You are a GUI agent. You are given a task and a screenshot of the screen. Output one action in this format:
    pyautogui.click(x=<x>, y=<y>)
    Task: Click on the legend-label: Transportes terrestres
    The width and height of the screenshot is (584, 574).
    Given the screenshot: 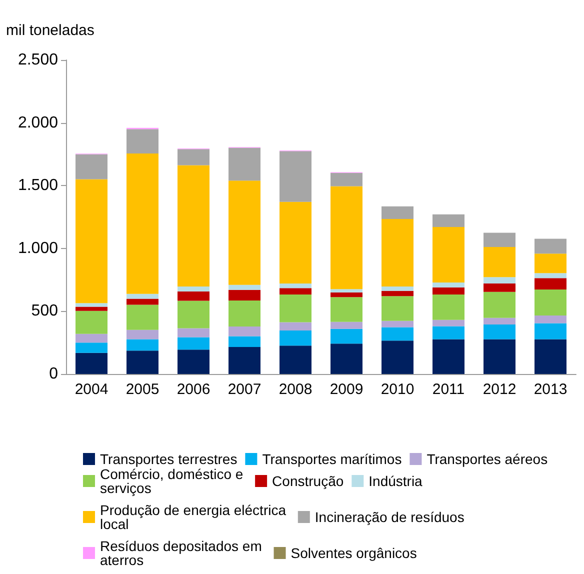 What is the action you would take?
    pyautogui.click(x=169, y=459)
    